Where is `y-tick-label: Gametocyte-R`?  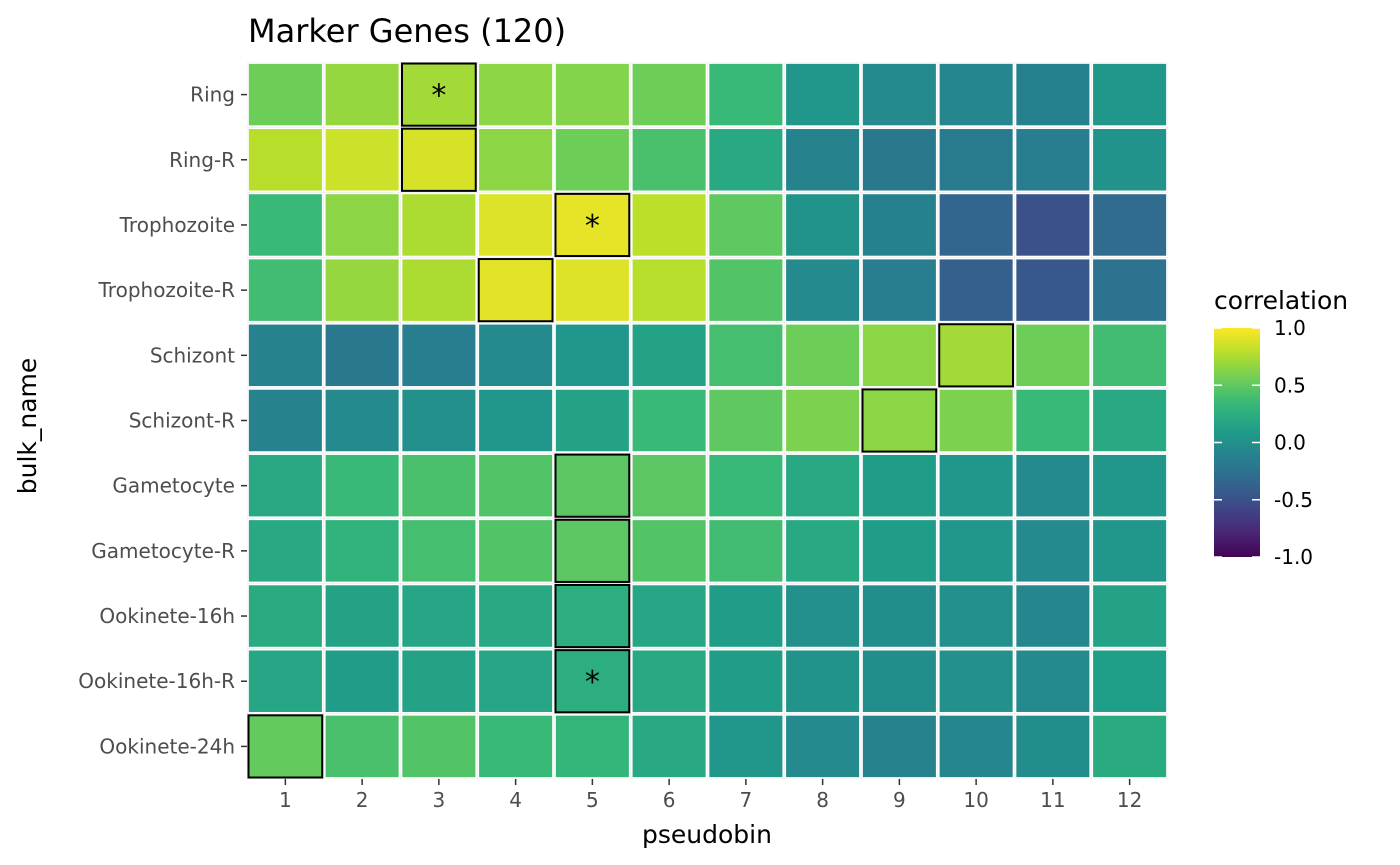
y-tick-label: Gametocyte-R is located at coordinates (163, 551).